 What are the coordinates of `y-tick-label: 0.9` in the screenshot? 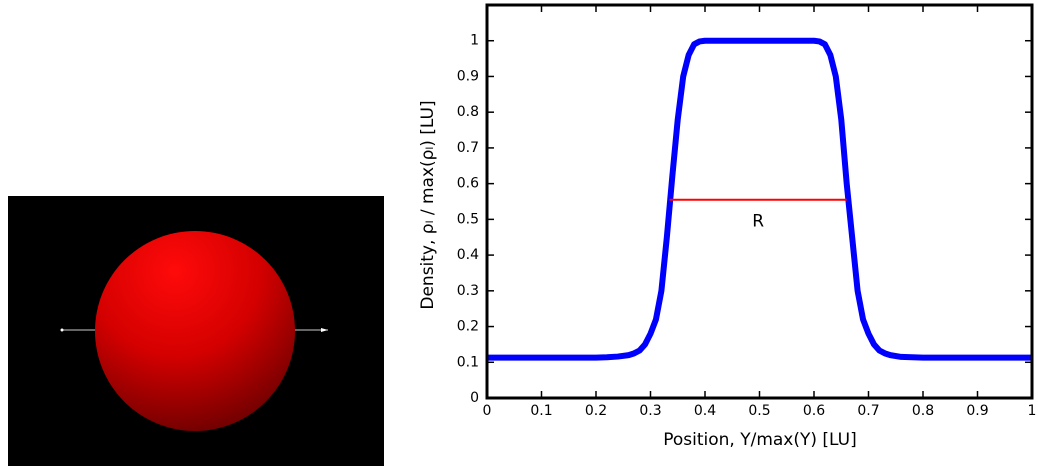 It's located at (468, 76).